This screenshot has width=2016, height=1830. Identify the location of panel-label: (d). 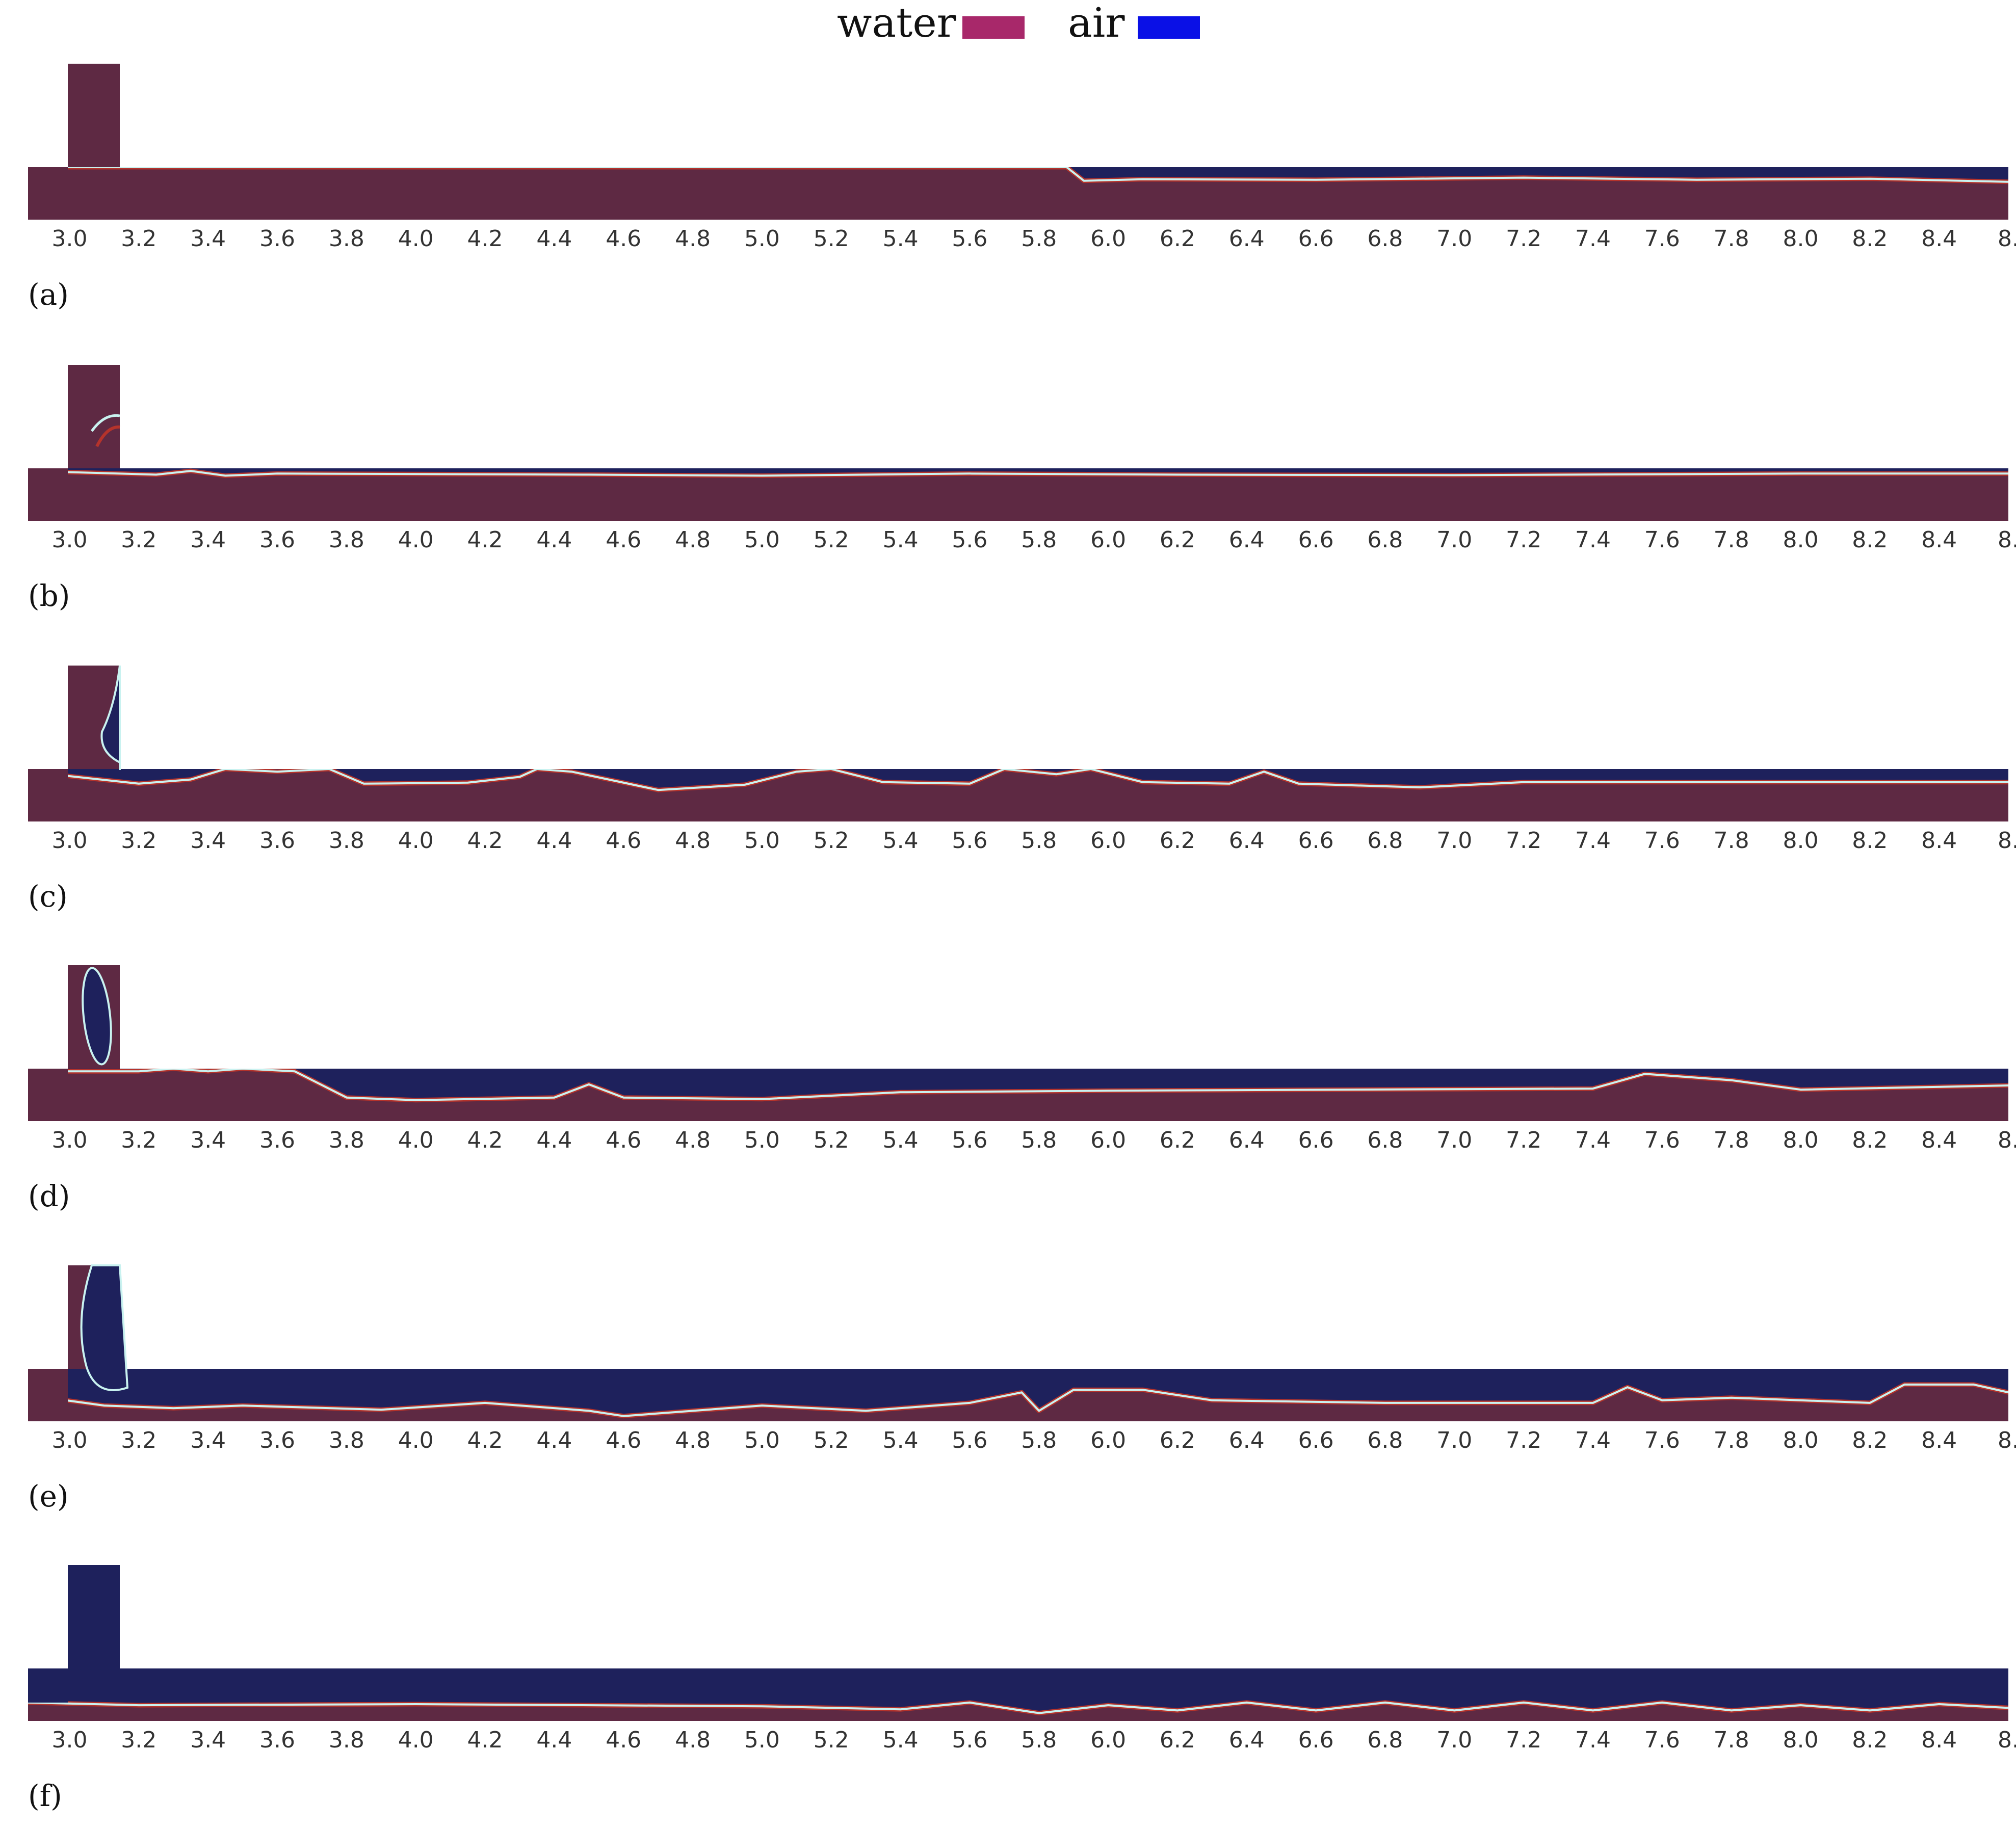
(49, 1196).